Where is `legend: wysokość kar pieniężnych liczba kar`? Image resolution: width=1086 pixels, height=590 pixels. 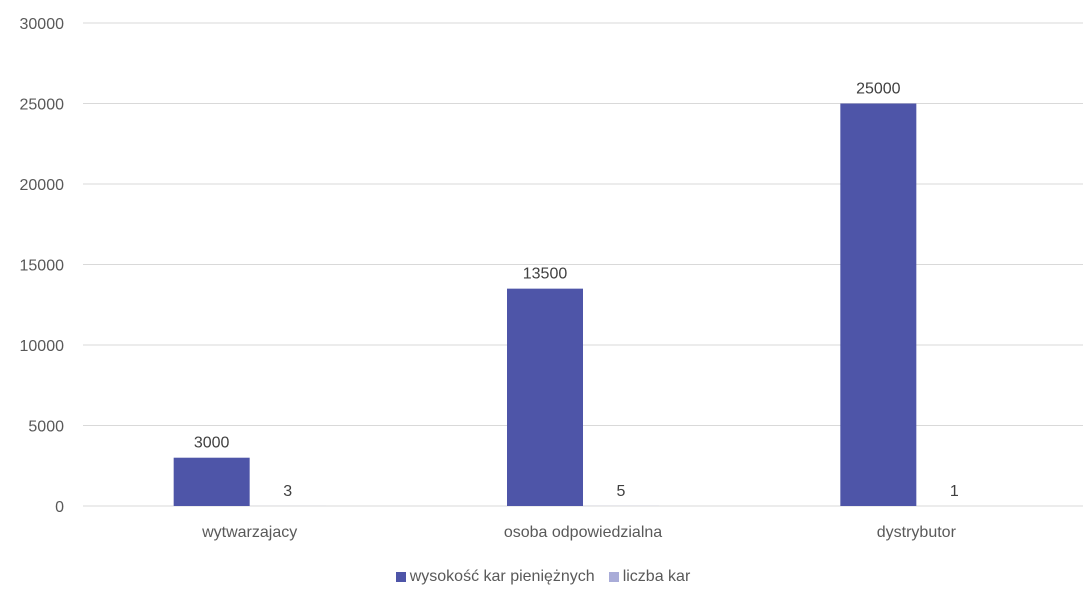
legend: wysokość kar pieniężnych liczba kar is located at coordinates (543, 577).